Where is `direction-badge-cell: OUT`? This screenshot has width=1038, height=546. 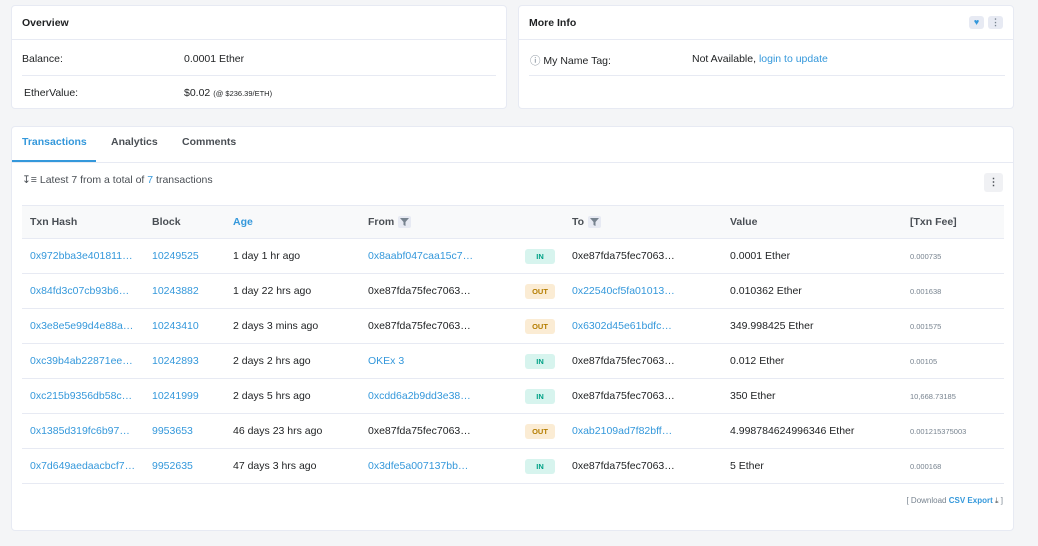 direction-badge-cell: OUT is located at coordinates (540, 326).